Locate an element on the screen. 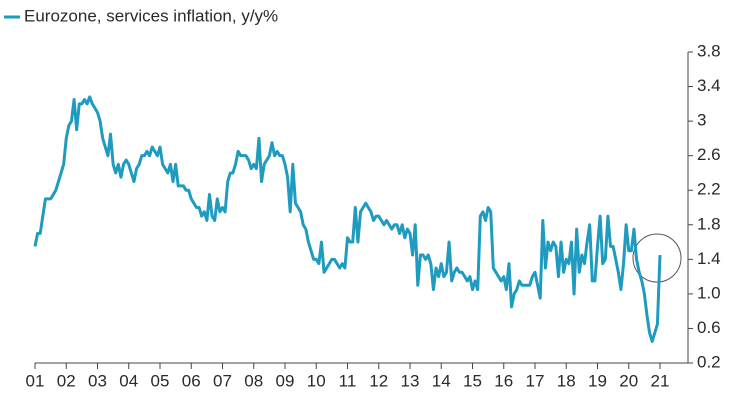 The width and height of the screenshot is (754, 407). x-tick-label: 14 is located at coordinates (441, 380).